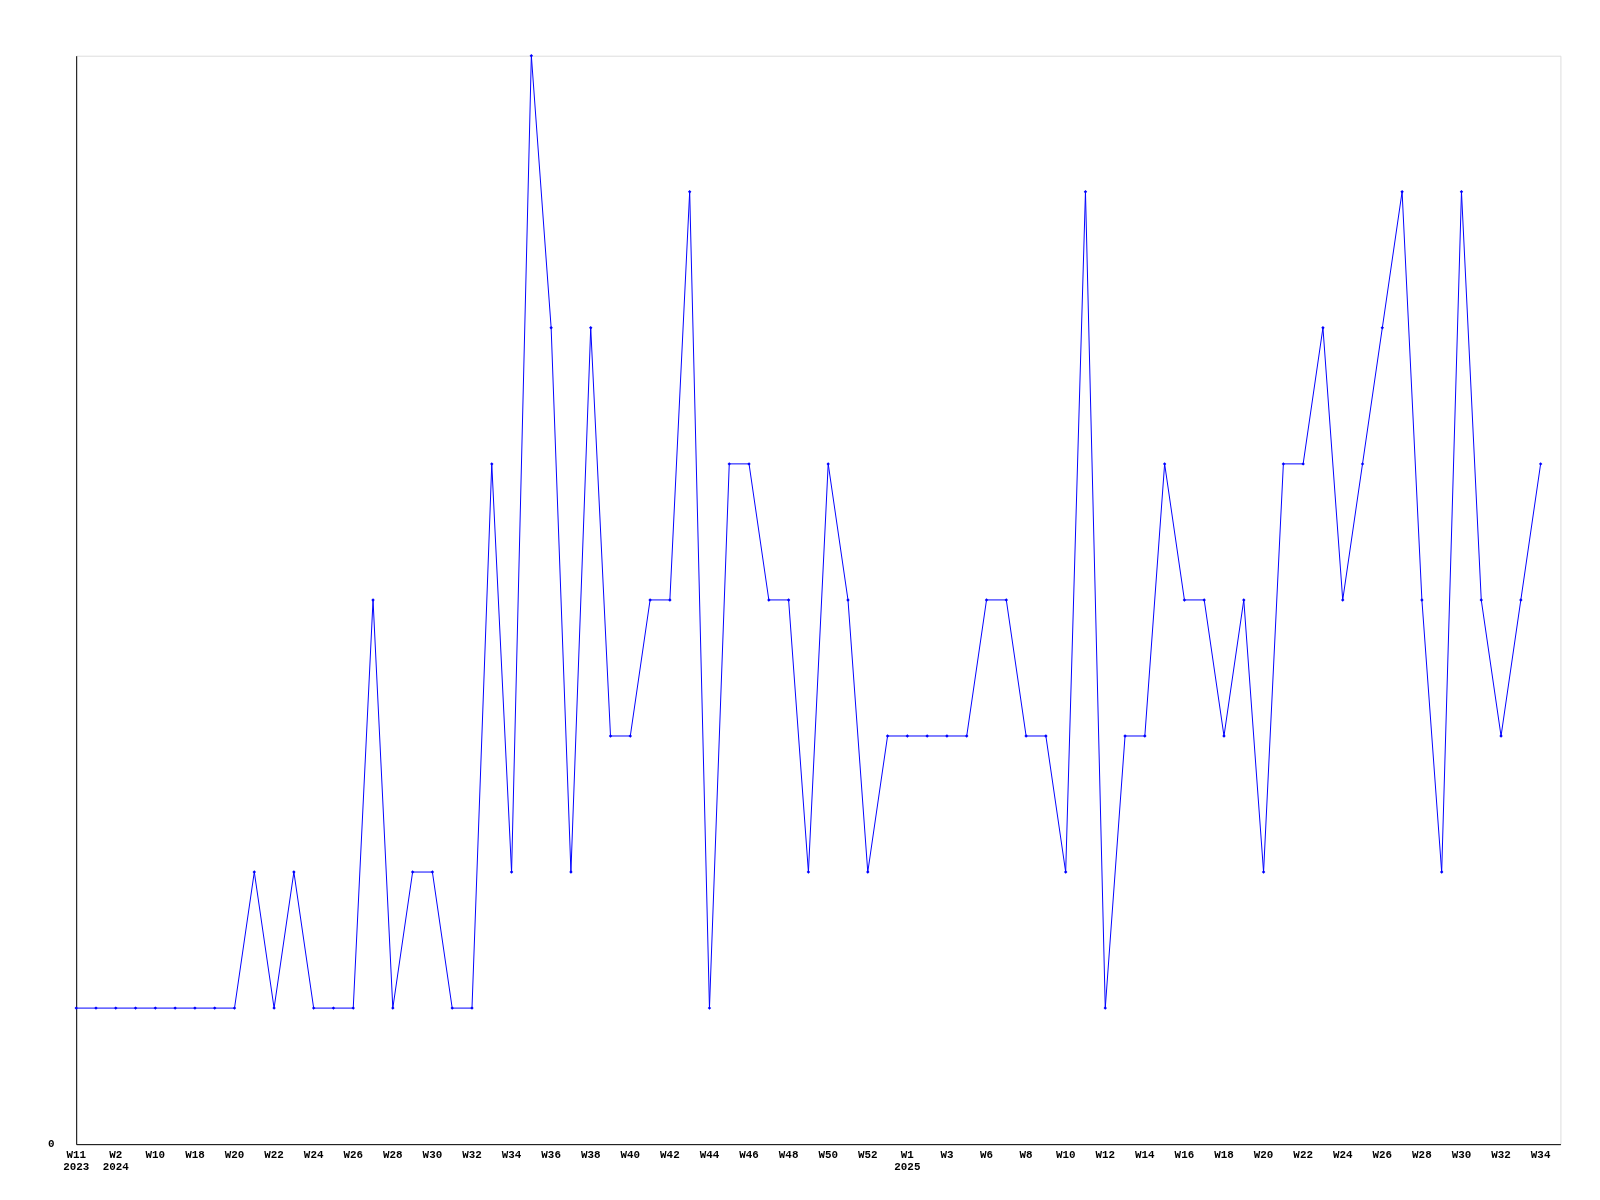 The width and height of the screenshot is (1600, 1200). What do you see at coordinates (630, 1154) in the screenshot?
I see `x-tick-label: W40` at bounding box center [630, 1154].